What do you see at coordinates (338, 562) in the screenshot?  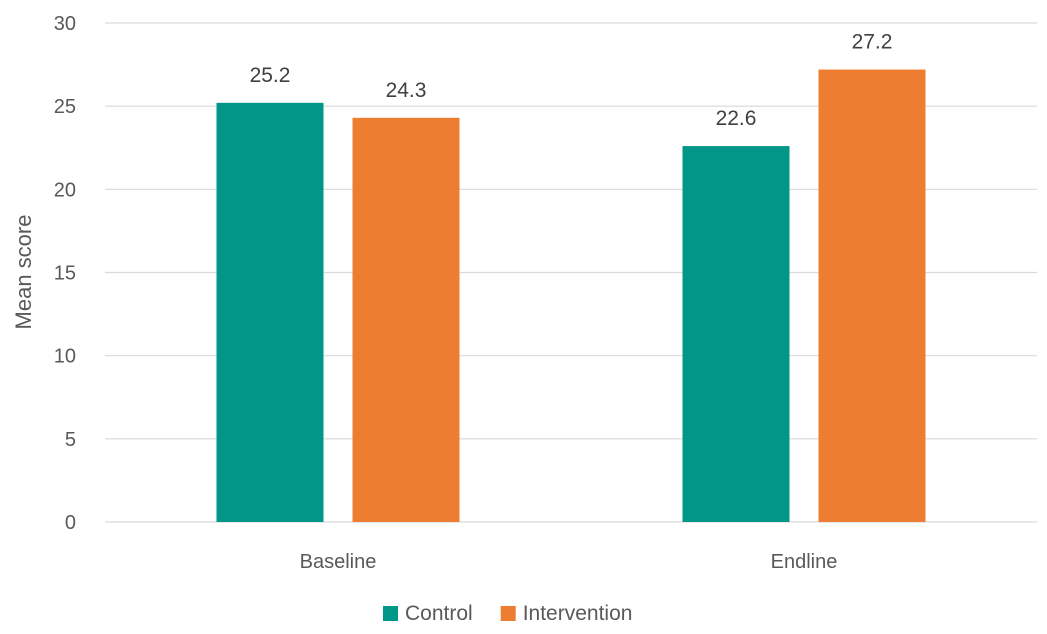 I see `category-label: Baseline` at bounding box center [338, 562].